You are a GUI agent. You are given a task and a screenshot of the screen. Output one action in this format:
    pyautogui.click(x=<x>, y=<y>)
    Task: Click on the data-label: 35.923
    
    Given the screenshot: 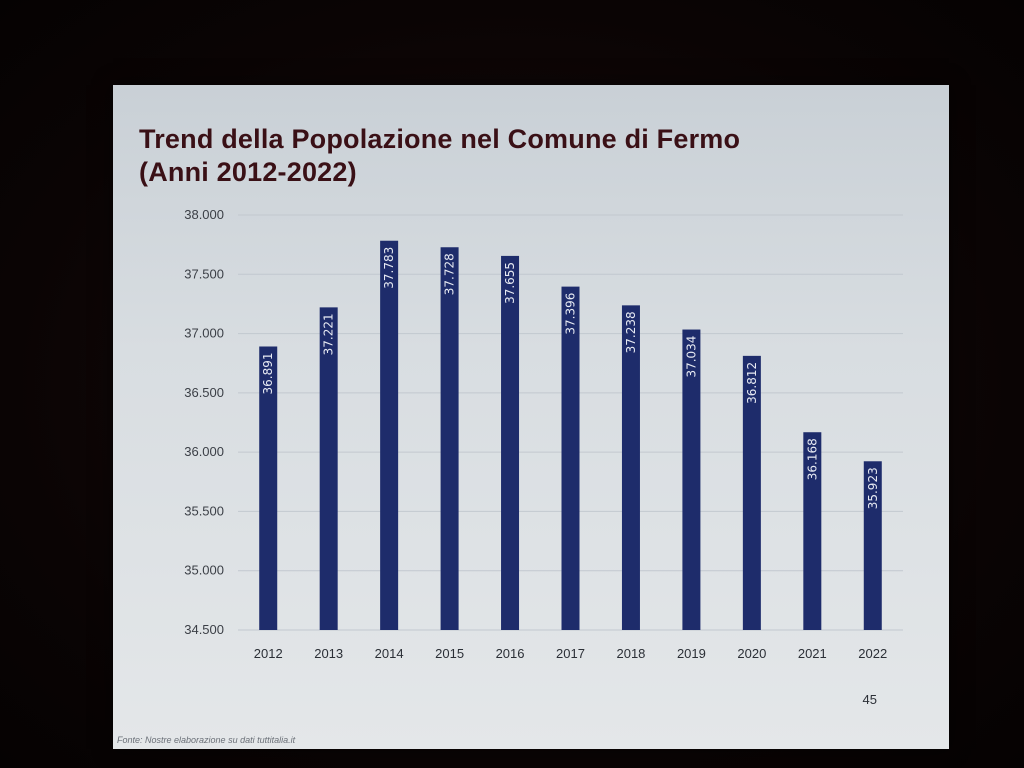 What is the action you would take?
    pyautogui.click(x=873, y=488)
    